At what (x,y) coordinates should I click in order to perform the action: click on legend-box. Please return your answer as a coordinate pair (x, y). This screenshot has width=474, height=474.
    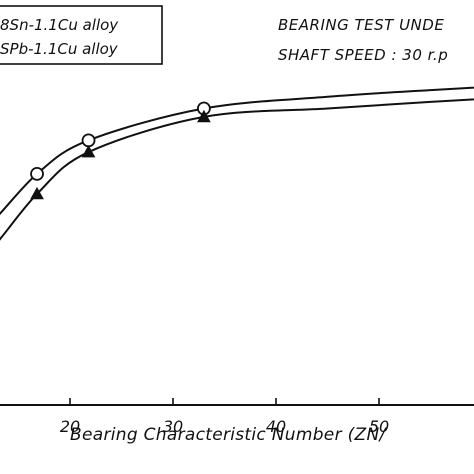
    Looking at the image, I should click on (81, 35).